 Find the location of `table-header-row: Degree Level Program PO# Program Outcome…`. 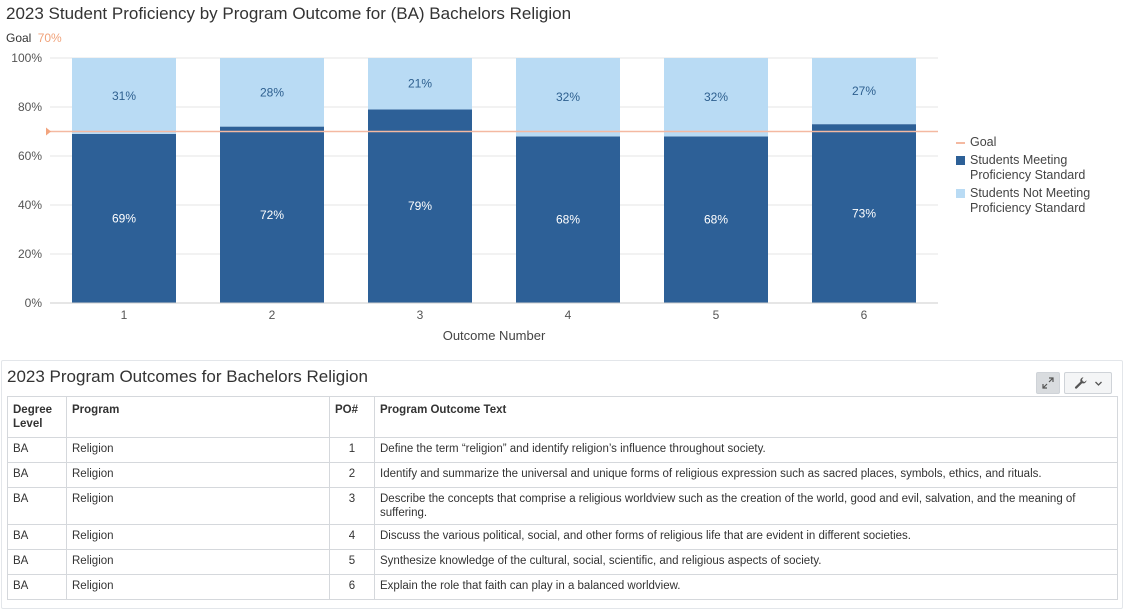

table-header-row: Degree Level Program PO# Program Outcome… is located at coordinates (562, 417).